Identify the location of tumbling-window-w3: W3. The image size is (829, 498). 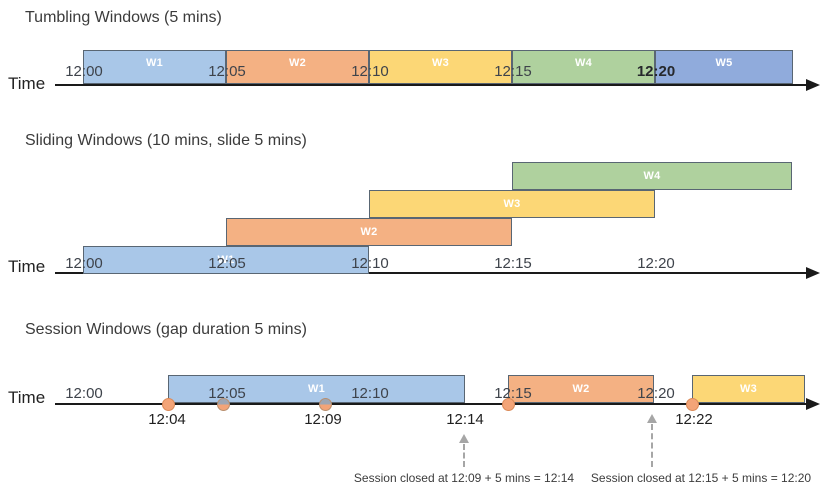
(440, 67).